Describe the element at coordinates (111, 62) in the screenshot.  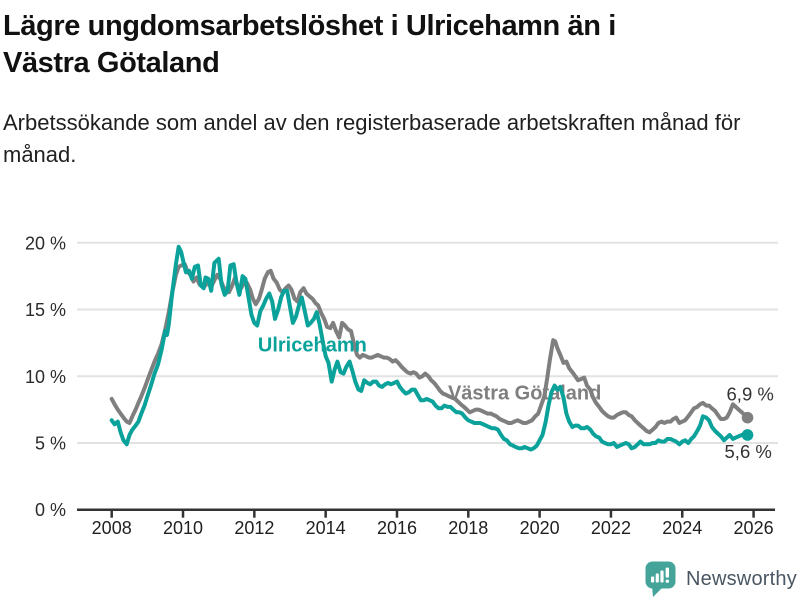
I see `page-title-line2: Västra Götaland` at that location.